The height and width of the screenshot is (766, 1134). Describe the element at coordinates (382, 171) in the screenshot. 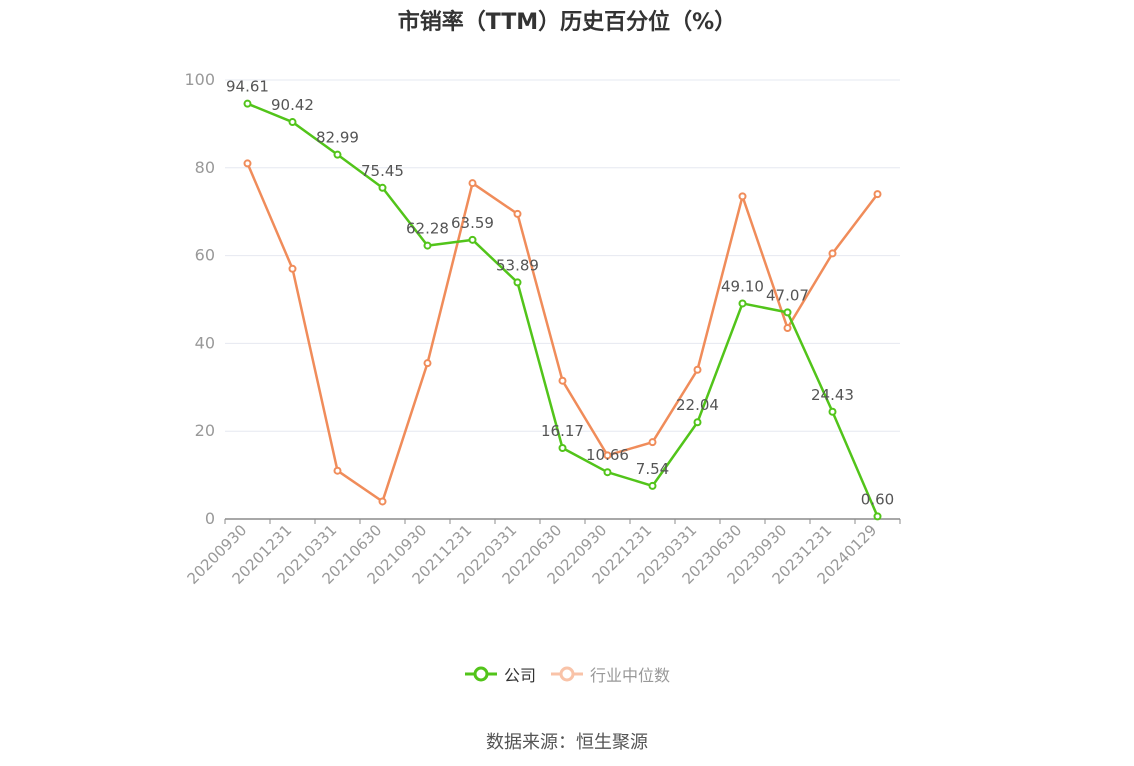

I see `company-data-label: 75.45` at that location.